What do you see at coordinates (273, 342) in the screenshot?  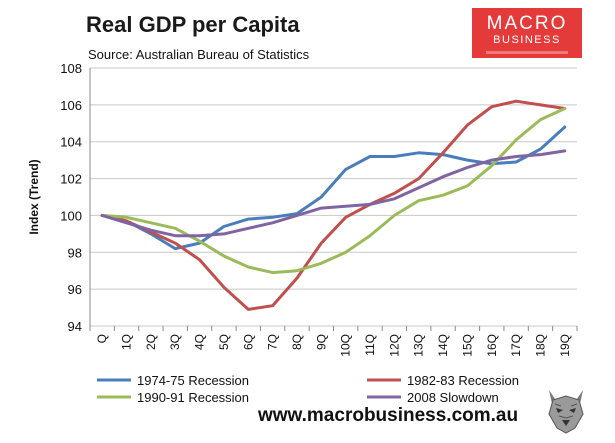 I see `x-tick-label: 7Q` at bounding box center [273, 342].